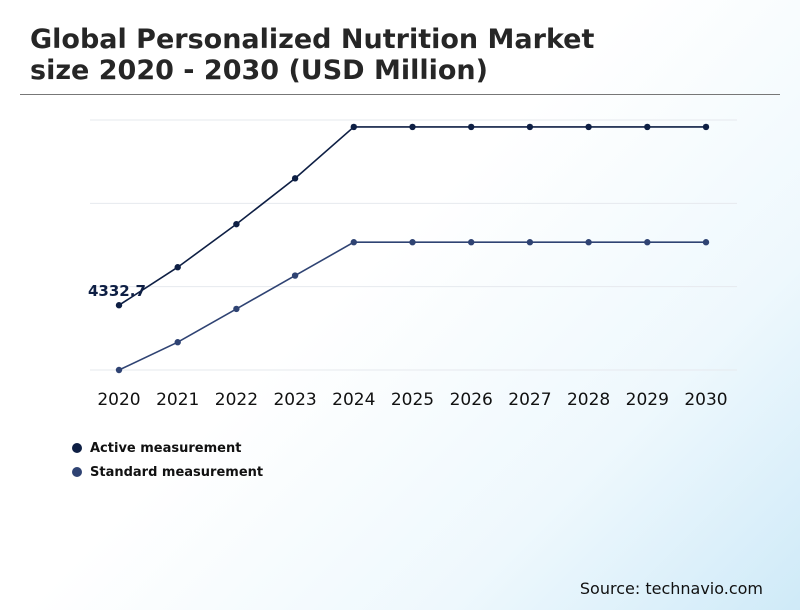 The image size is (800, 610). What do you see at coordinates (117, 291) in the screenshot?
I see `data-label: 4332.7` at bounding box center [117, 291].